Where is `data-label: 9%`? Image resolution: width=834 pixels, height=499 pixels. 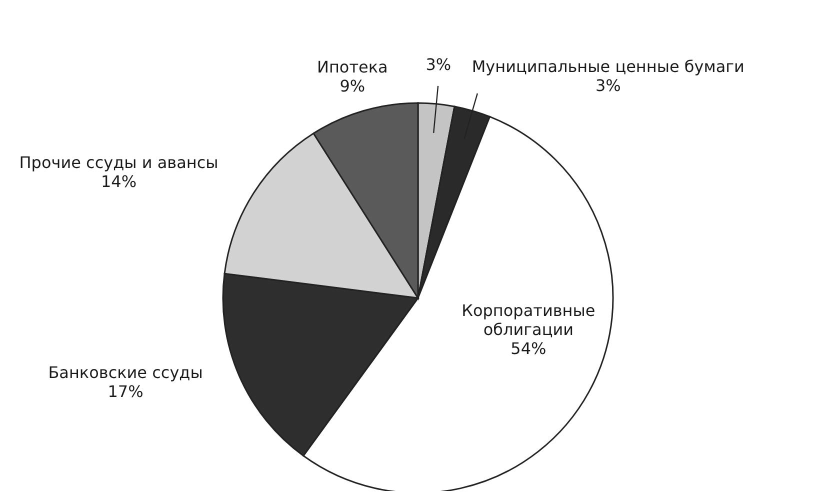
data-label: 9% is located at coordinates (353, 86).